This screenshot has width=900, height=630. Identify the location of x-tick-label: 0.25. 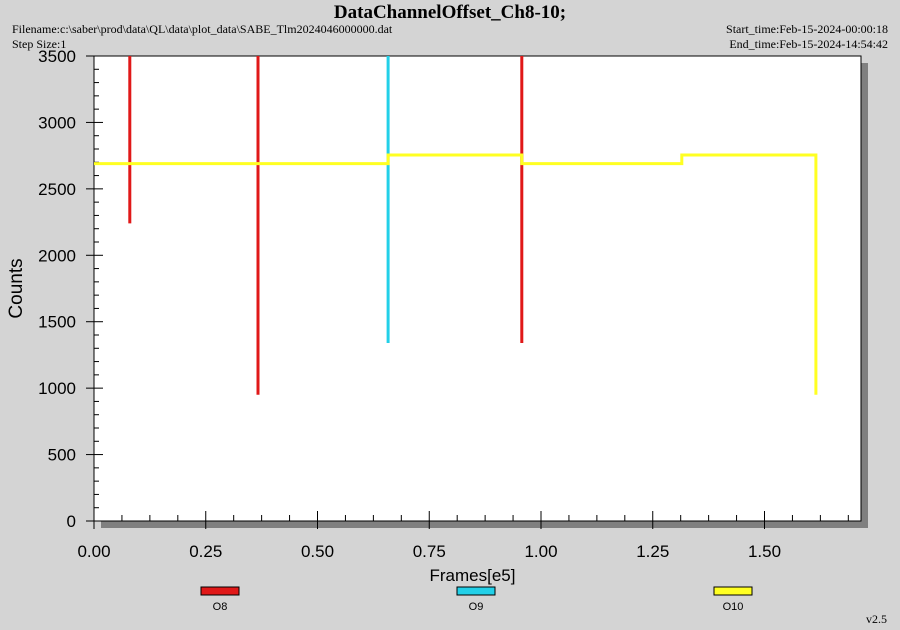
(205, 551).